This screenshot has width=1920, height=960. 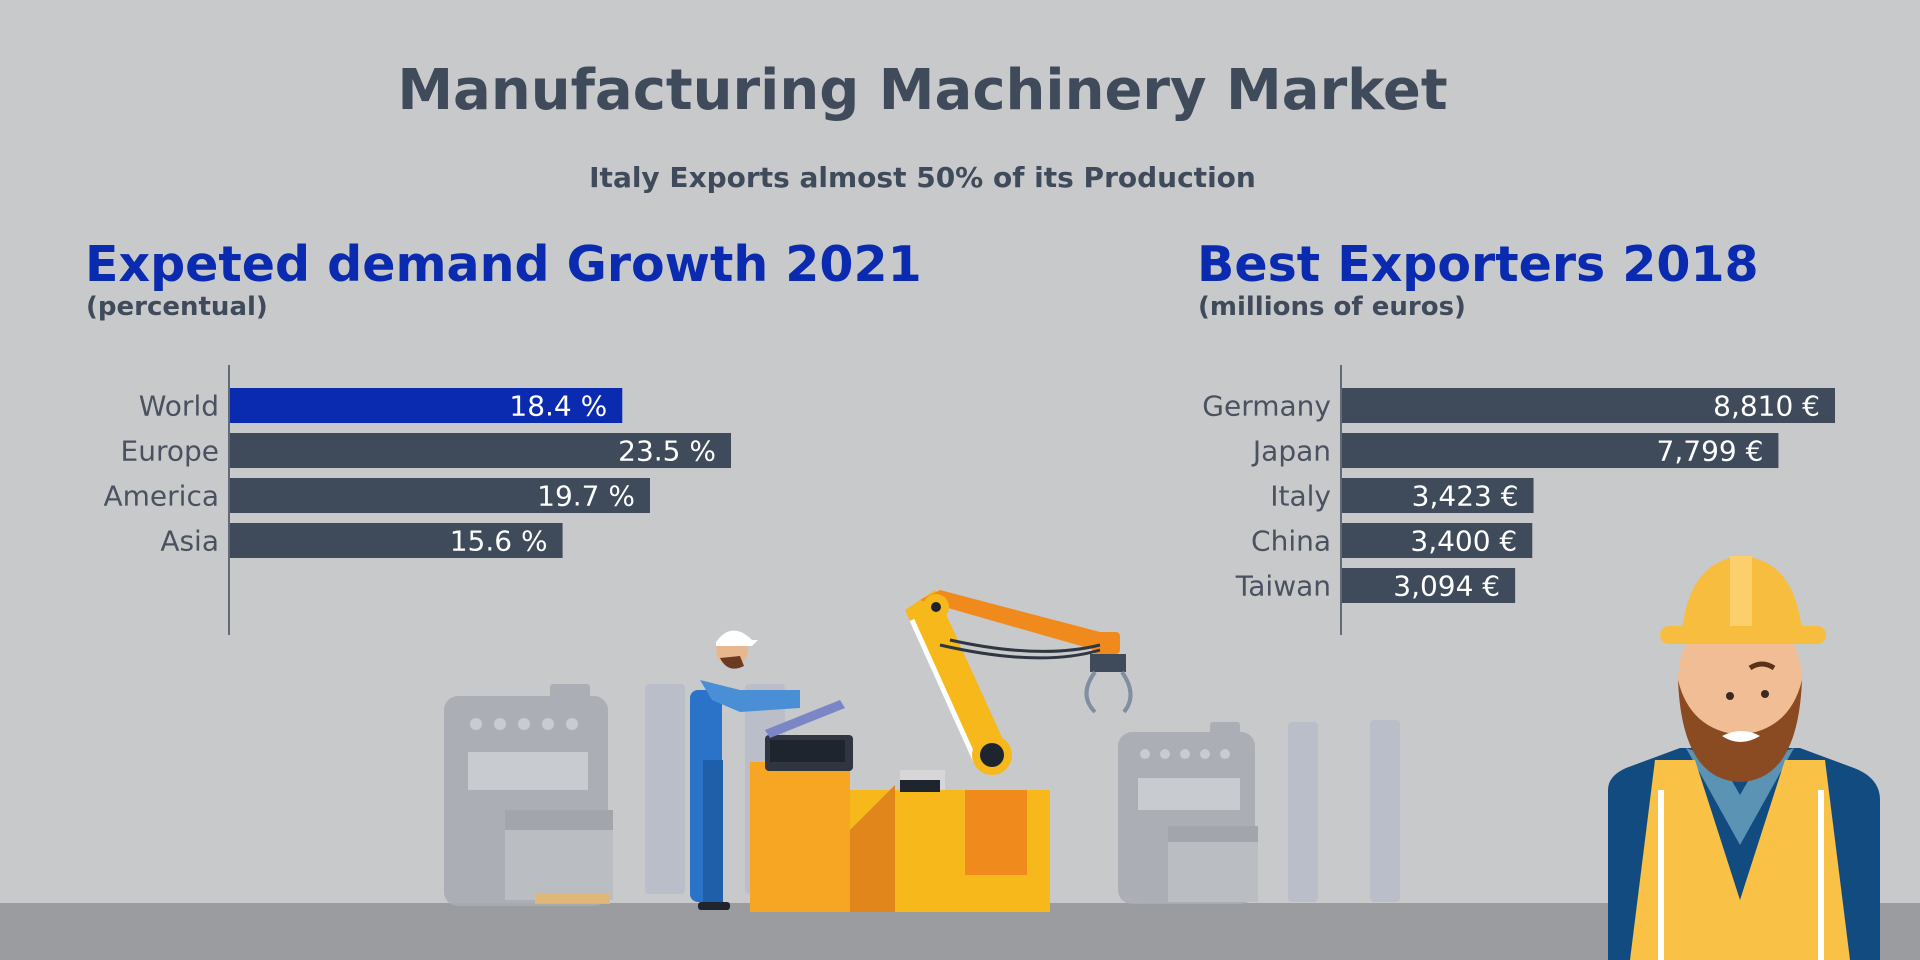 What do you see at coordinates (480, 450) in the screenshot?
I see `demand-bar-europe` at bounding box center [480, 450].